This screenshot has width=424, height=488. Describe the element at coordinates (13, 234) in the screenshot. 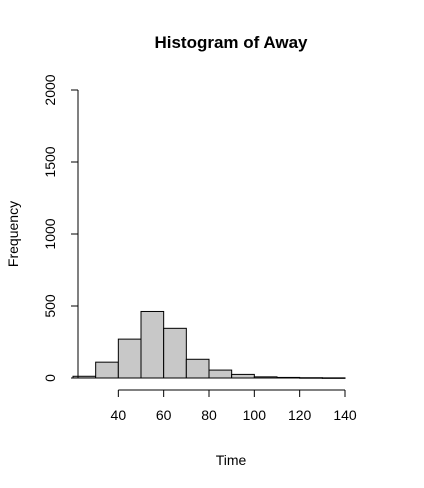

I see `y-axis-label: Frequency` at that location.